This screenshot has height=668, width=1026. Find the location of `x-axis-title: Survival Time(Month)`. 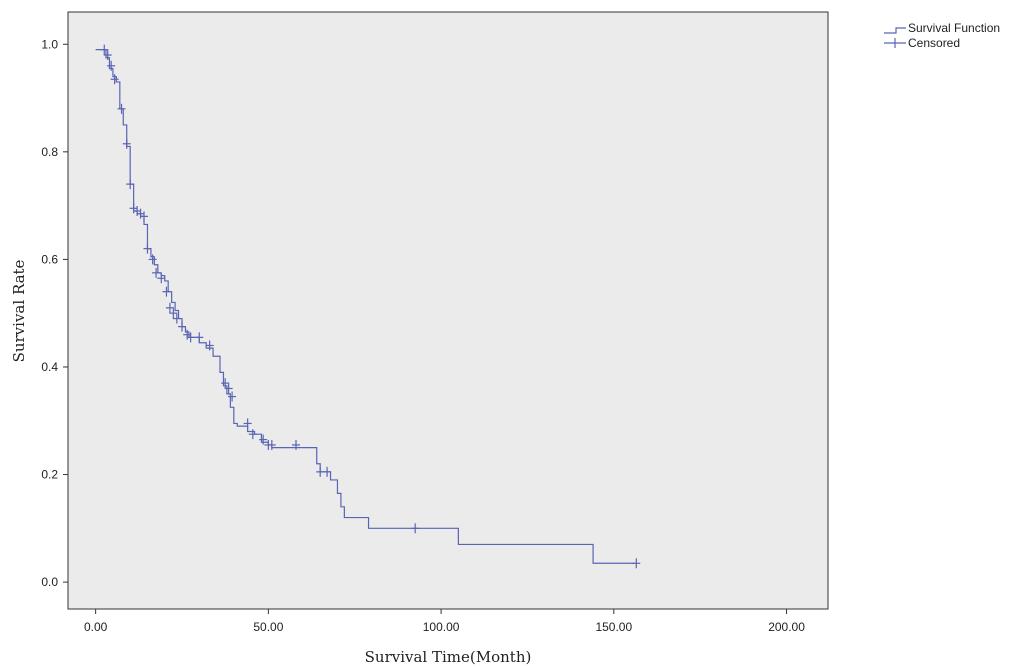

x-axis-title: Survival Time(Month) is located at coordinates (448, 657).